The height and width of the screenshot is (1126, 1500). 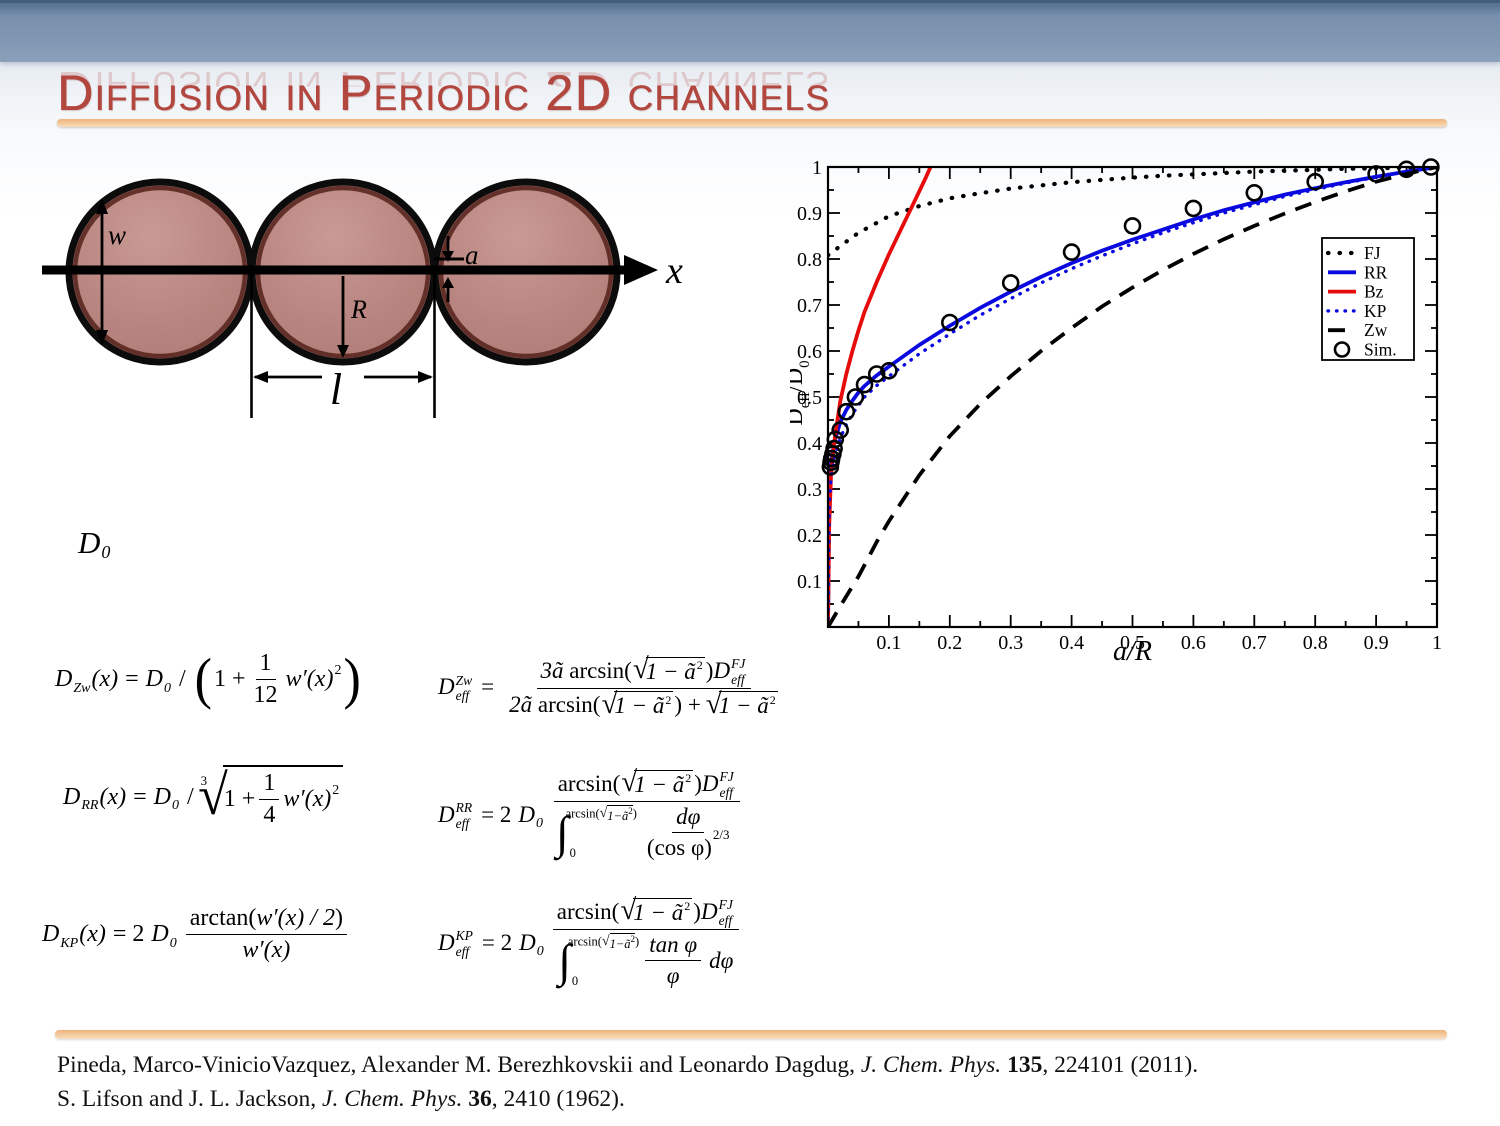 What do you see at coordinates (223, 918) in the screenshot?
I see `math-fn: arctan(` at bounding box center [223, 918].